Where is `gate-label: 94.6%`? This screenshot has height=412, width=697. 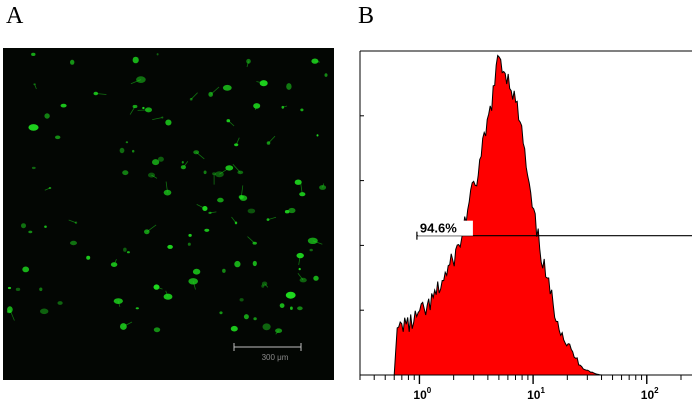 gate-label: 94.6% is located at coordinates (438, 228).